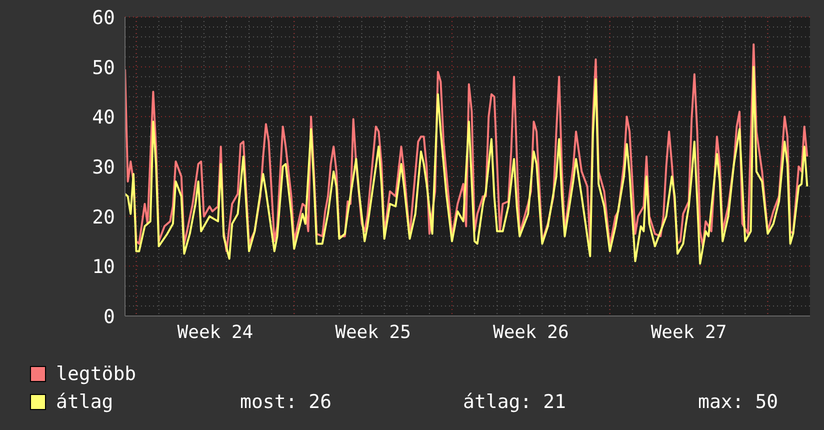 Image resolution: width=824 pixels, height=430 pixels. What do you see at coordinates (103, 267) in the screenshot?
I see `y-tick-label: 10` at bounding box center [103, 267].